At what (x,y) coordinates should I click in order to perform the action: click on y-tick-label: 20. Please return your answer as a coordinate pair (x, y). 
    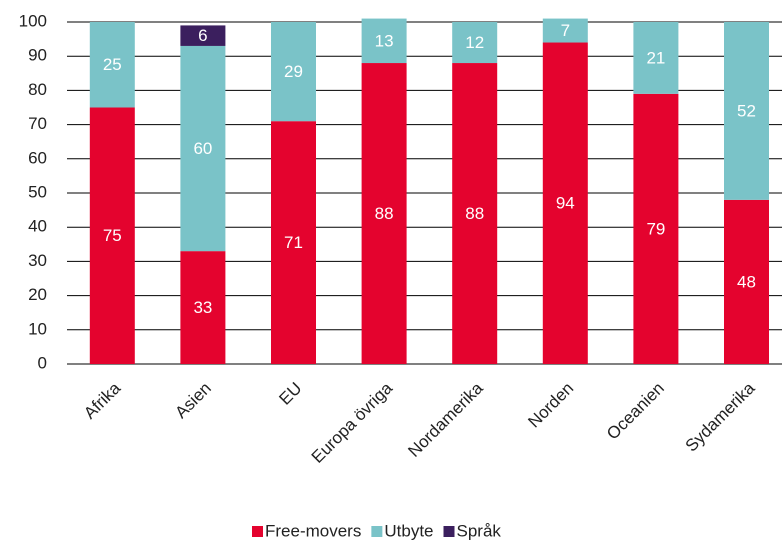
    Looking at the image, I should click on (37, 294).